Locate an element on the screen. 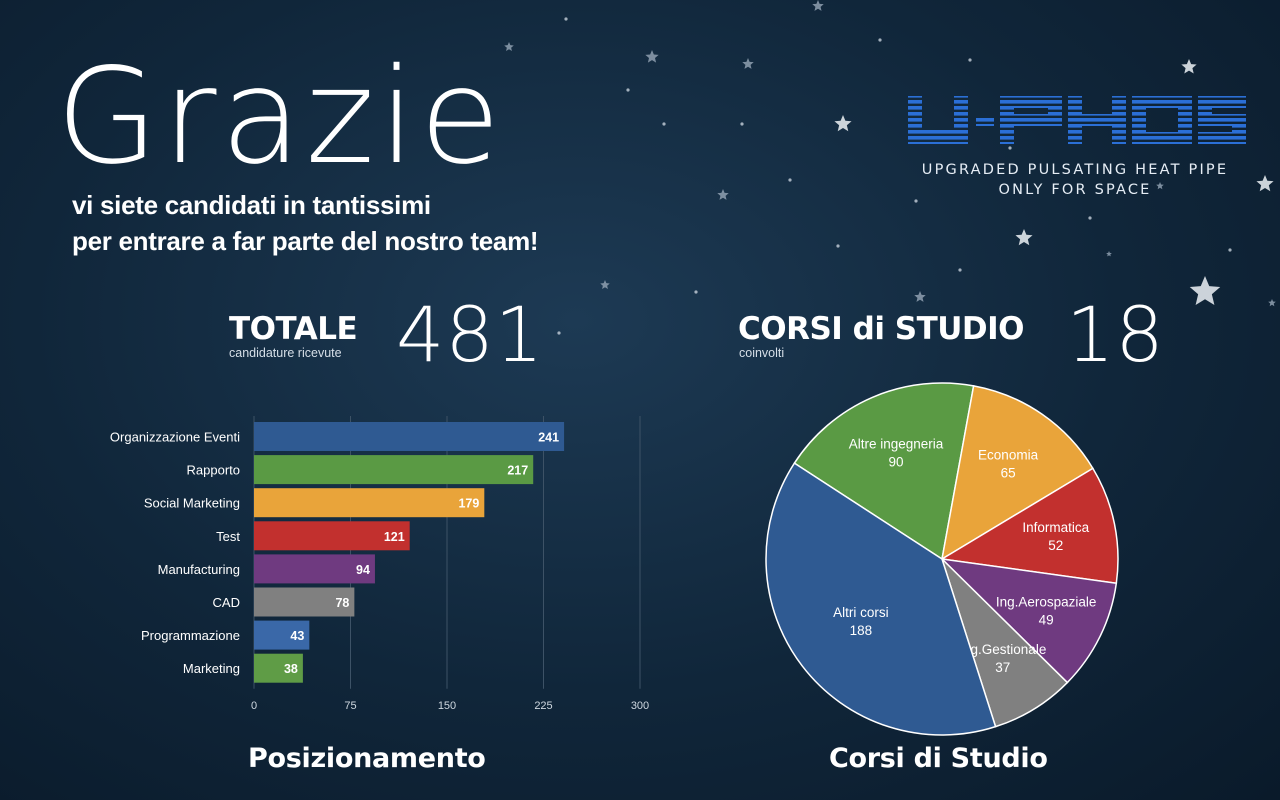 The width and height of the screenshot is (1280, 800). courses-label: CORSI di STUDIO is located at coordinates (881, 329).